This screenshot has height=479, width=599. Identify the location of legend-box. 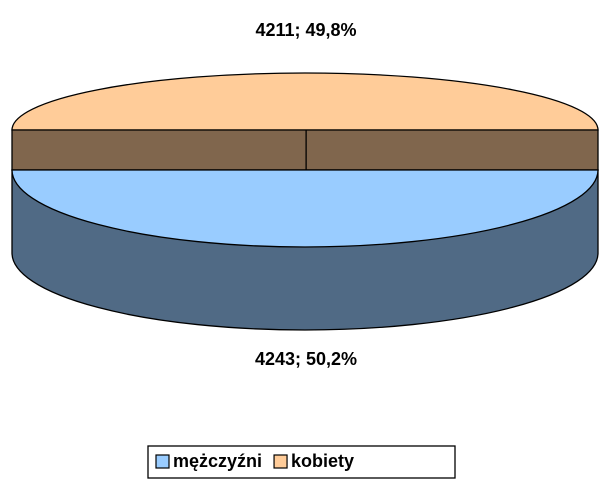
(301, 462).